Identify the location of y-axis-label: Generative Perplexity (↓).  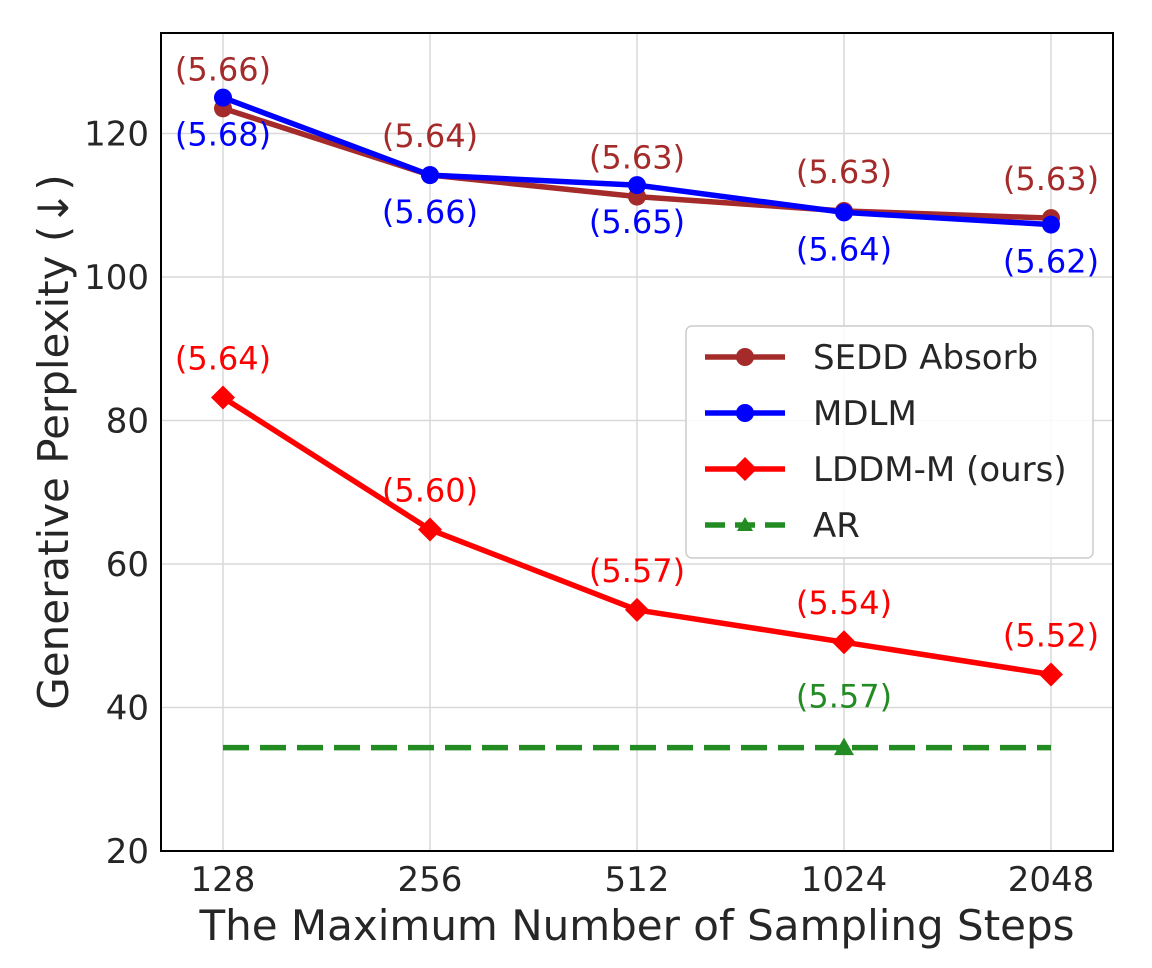
(53, 442).